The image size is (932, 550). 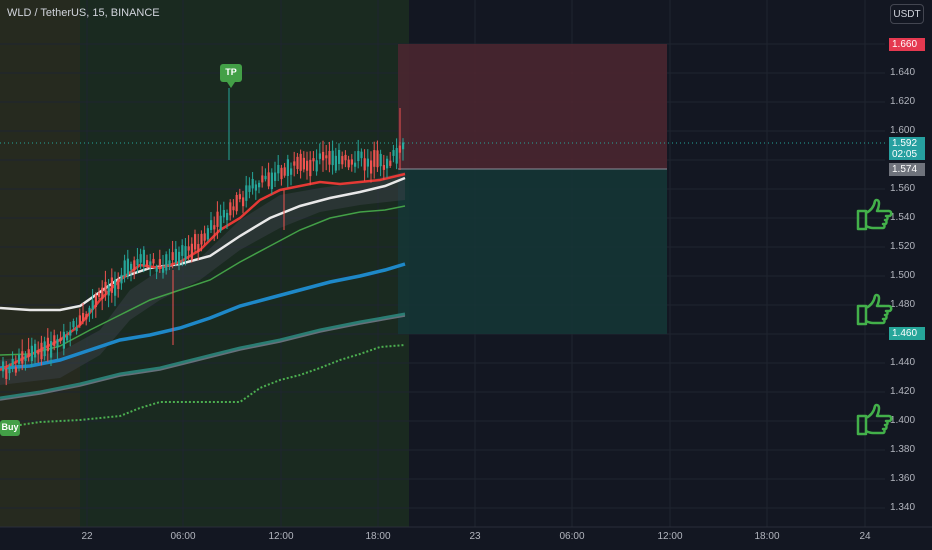 I want to click on stop-zone, so click(x=532, y=251).